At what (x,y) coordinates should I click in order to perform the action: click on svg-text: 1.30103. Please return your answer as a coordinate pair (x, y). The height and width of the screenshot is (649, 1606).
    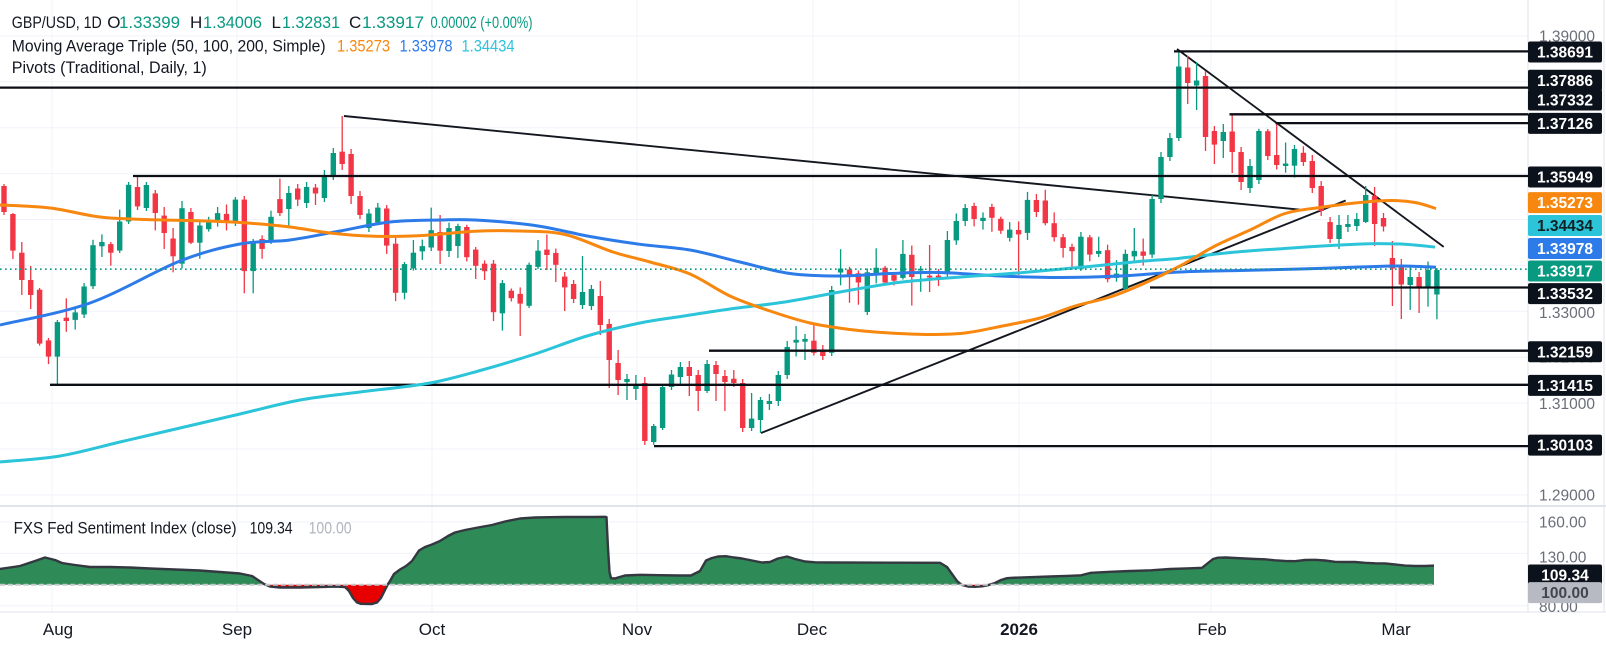
    Looking at the image, I should click on (1565, 446).